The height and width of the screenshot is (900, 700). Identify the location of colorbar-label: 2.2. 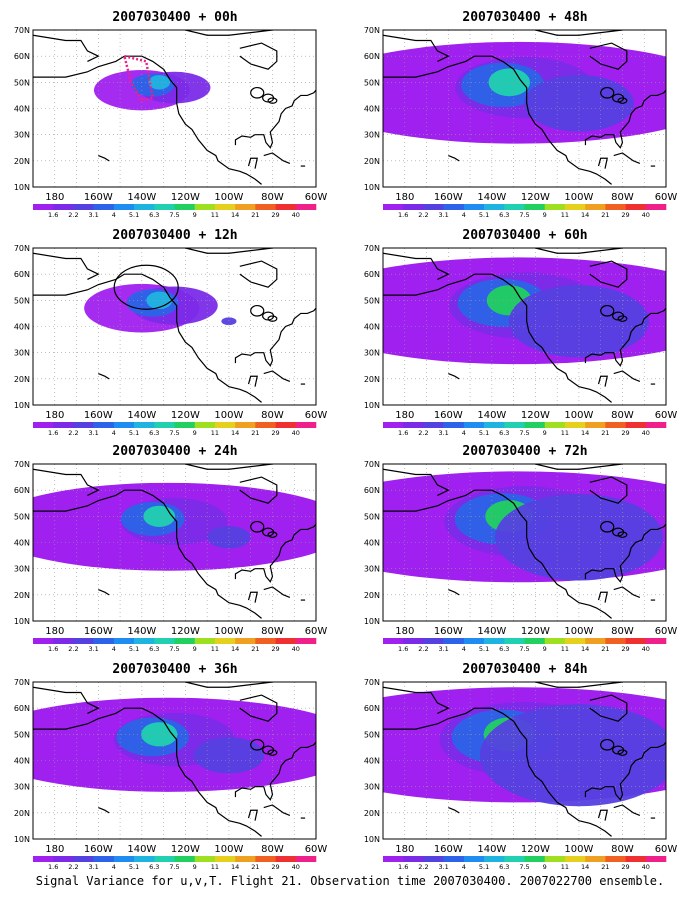
(73, 866).